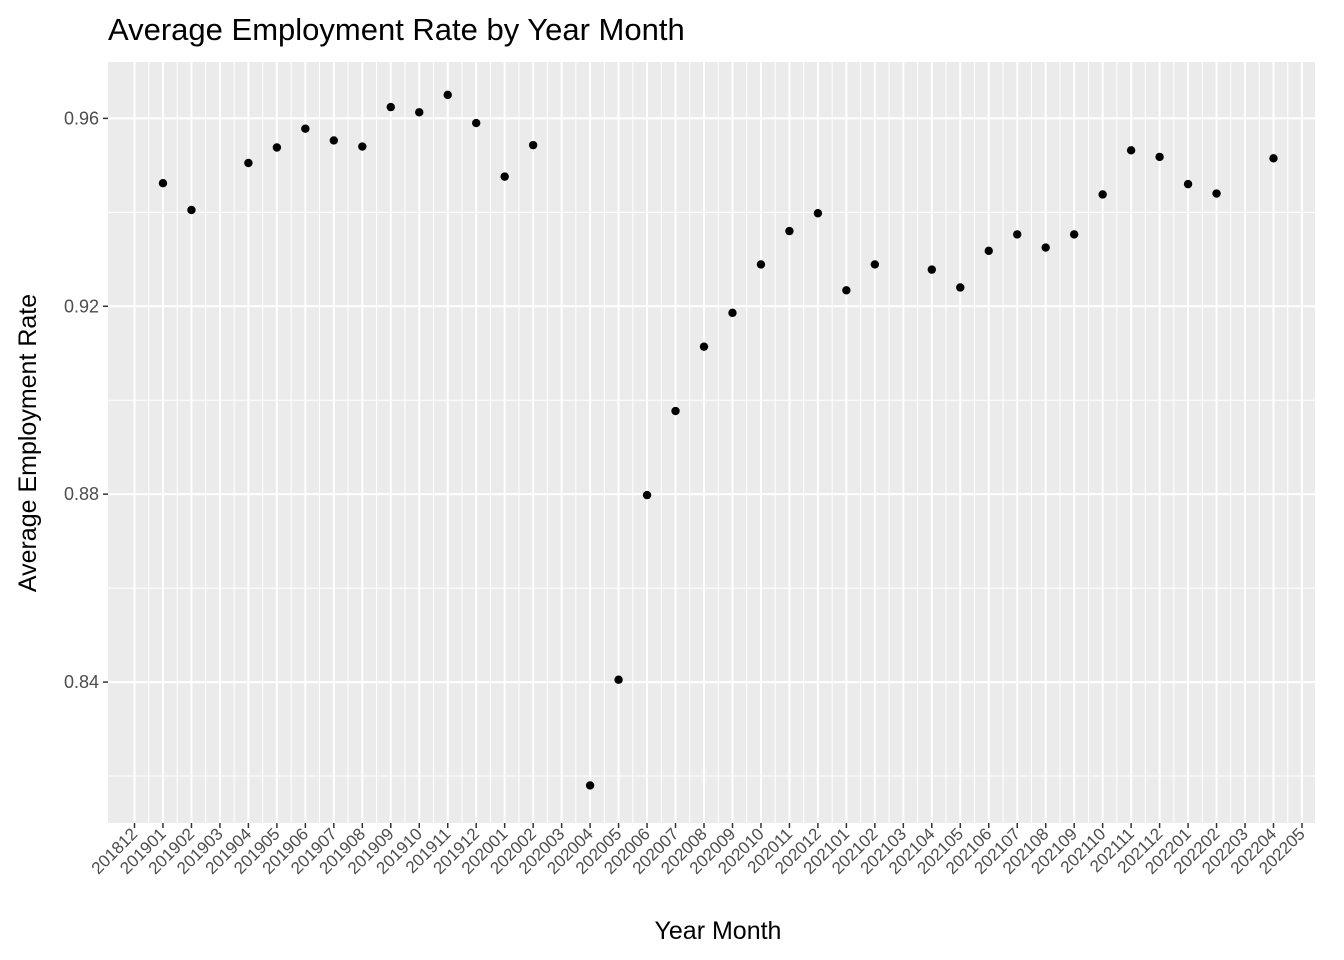 This screenshot has width=1344, height=960. I want to click on y-tick-label: 0.96, so click(81, 118).